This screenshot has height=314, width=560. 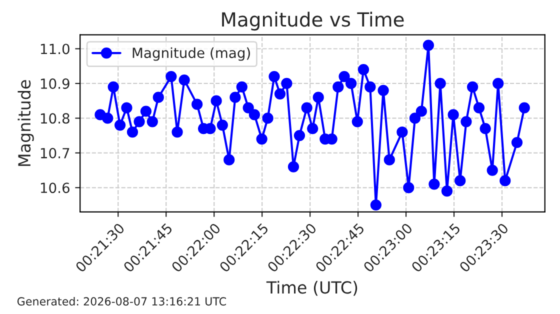 I want to click on x-axis-title: Time (UTC), so click(x=312, y=288).